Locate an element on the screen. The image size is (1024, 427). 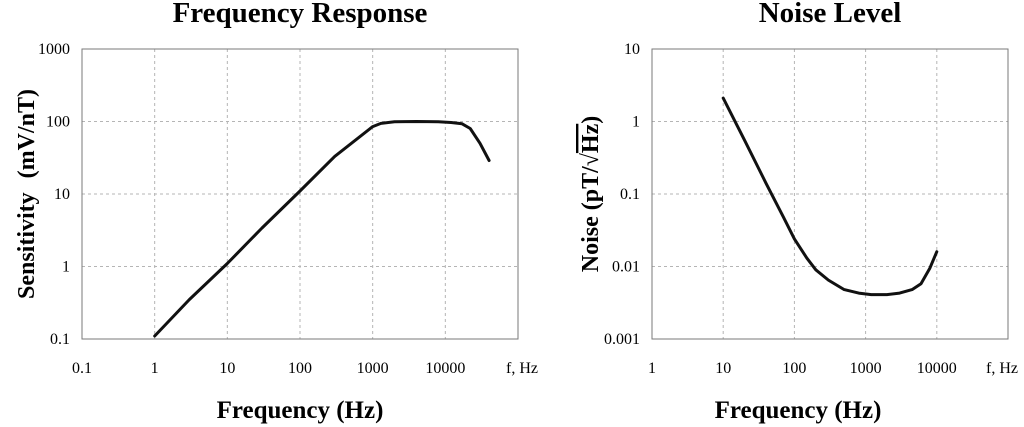
y-tick-label: 100 is located at coordinates (58, 122).